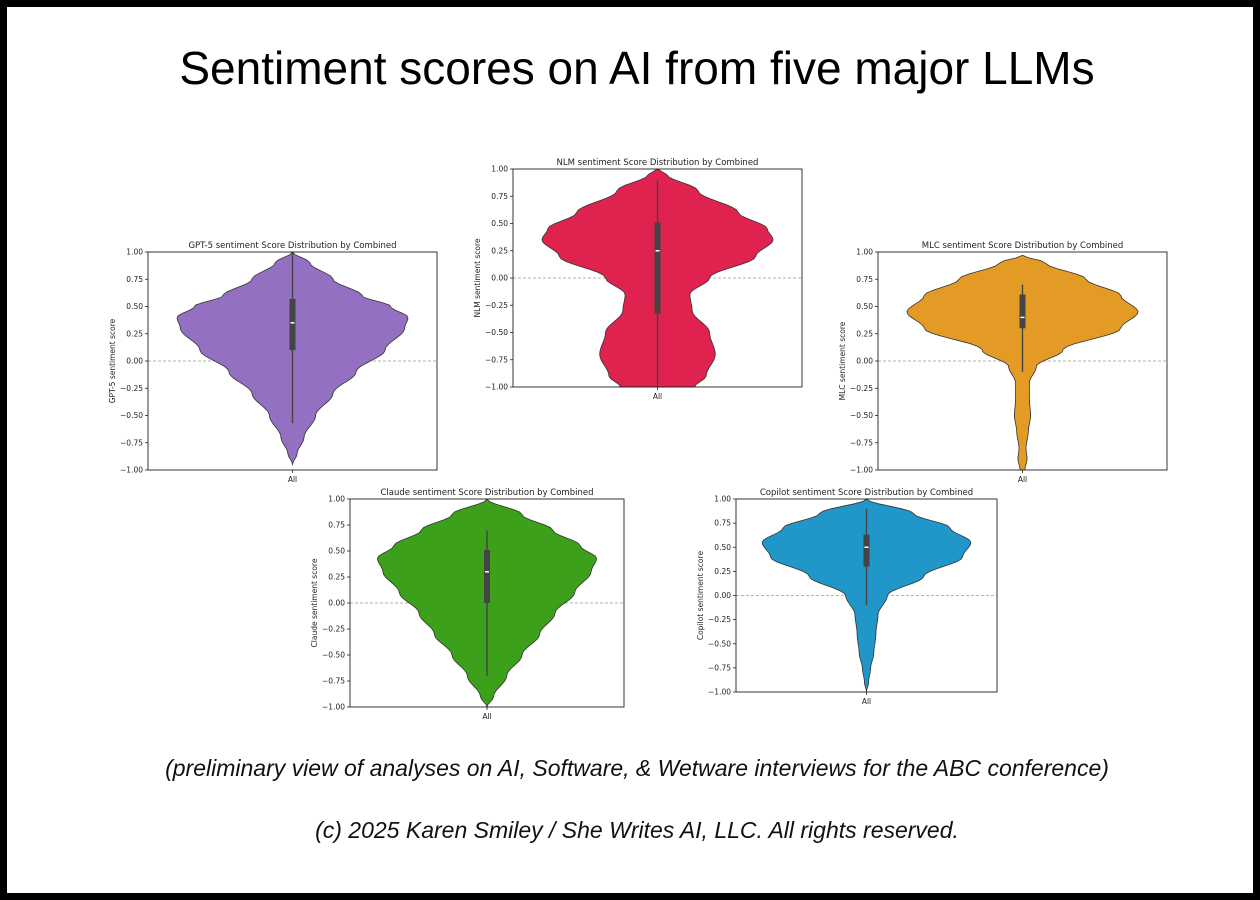 The width and height of the screenshot is (1260, 900). I want to click on gpt5-ytick-label: 0.75, so click(134, 279).